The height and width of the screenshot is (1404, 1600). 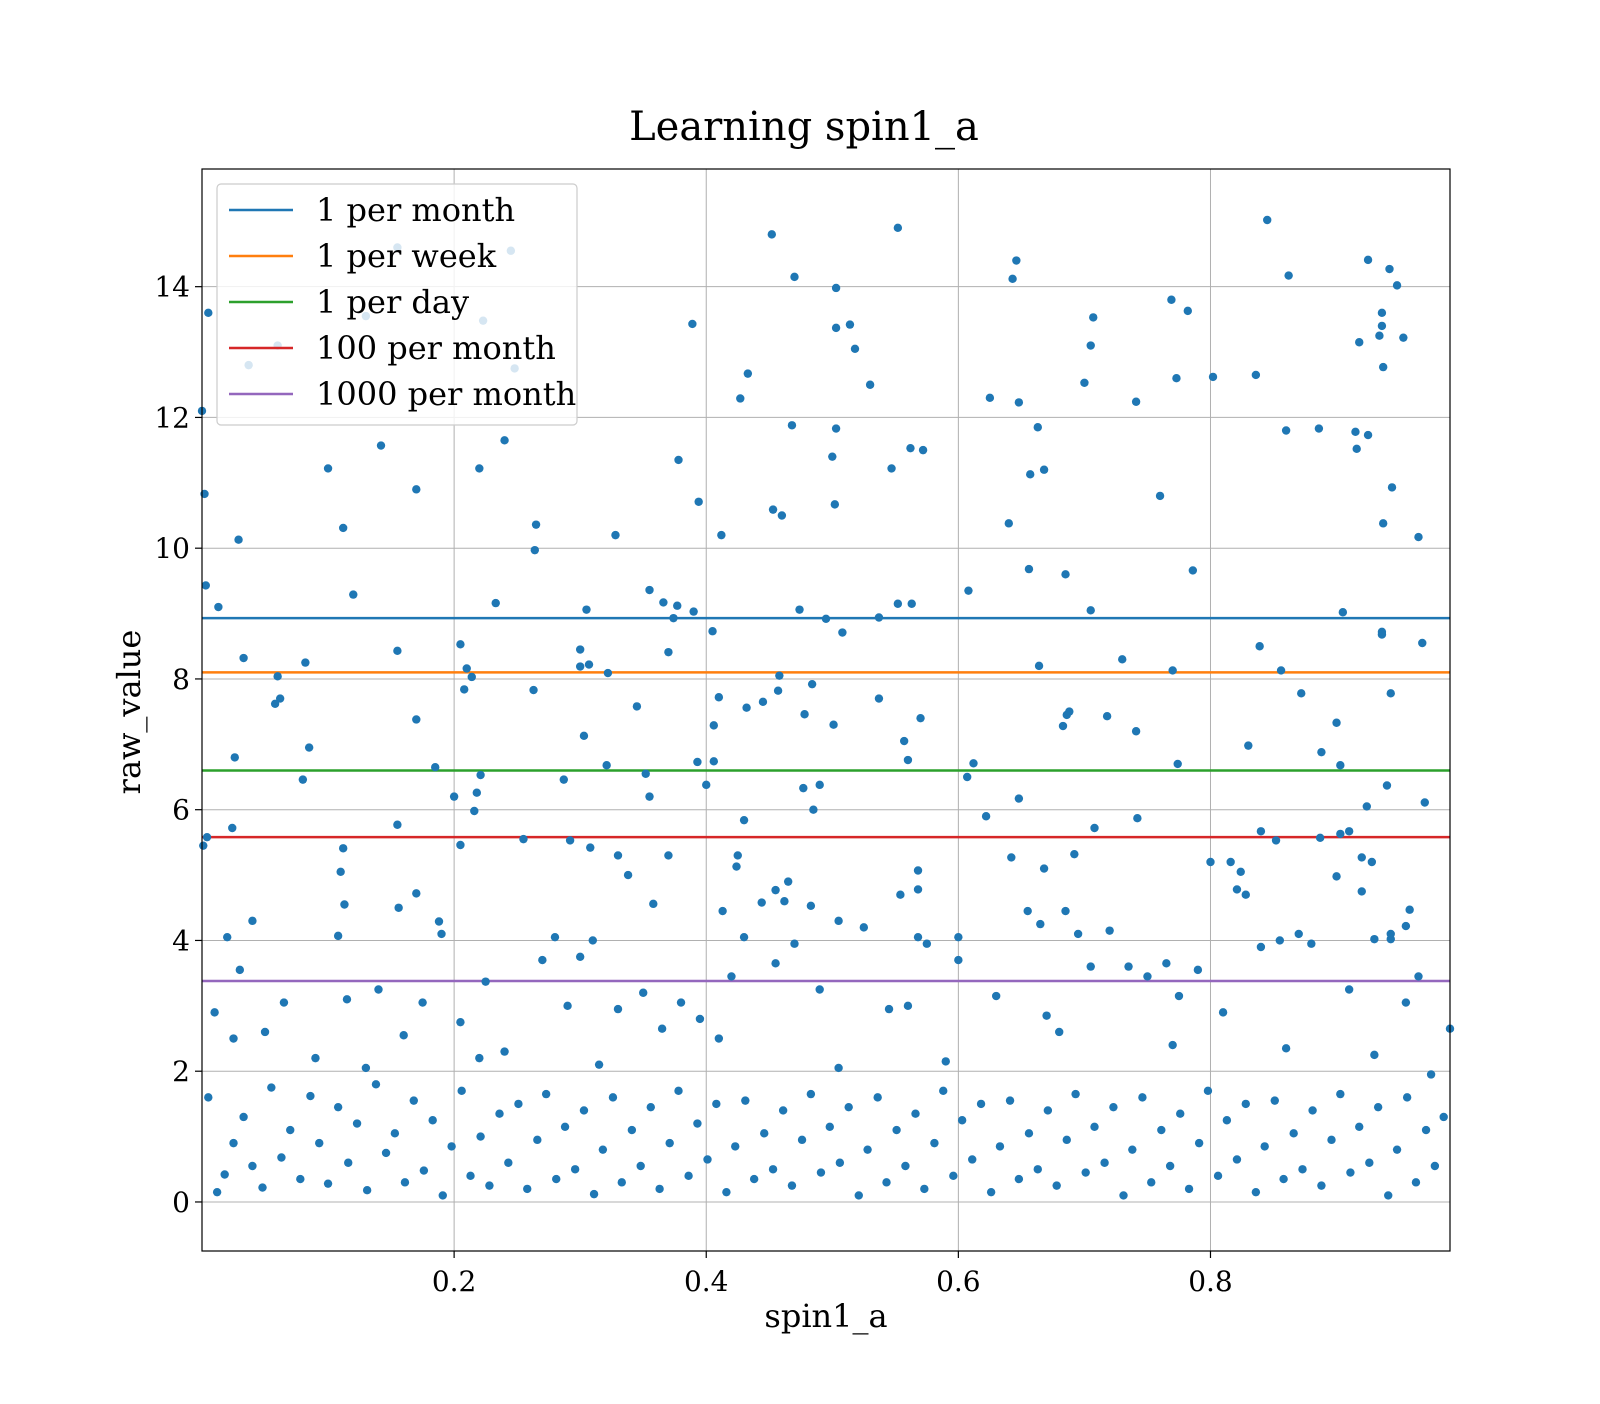 What do you see at coordinates (129, 712) in the screenshot?
I see `y-axis-label: raw_value` at bounding box center [129, 712].